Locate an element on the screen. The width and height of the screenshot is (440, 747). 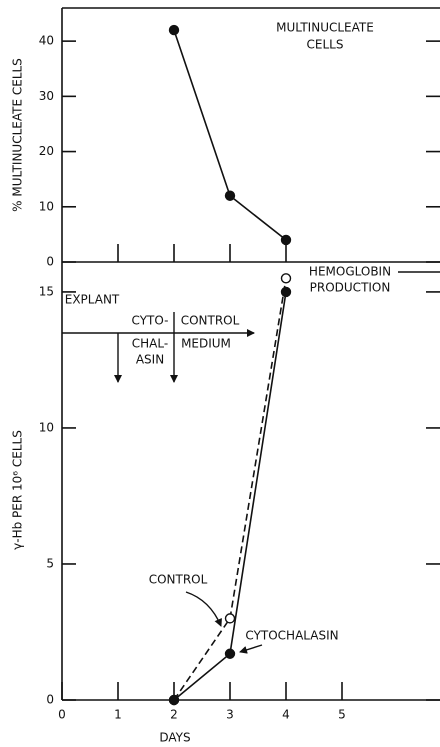
annotation: MULTINUCLEATE is located at coordinates (325, 28).